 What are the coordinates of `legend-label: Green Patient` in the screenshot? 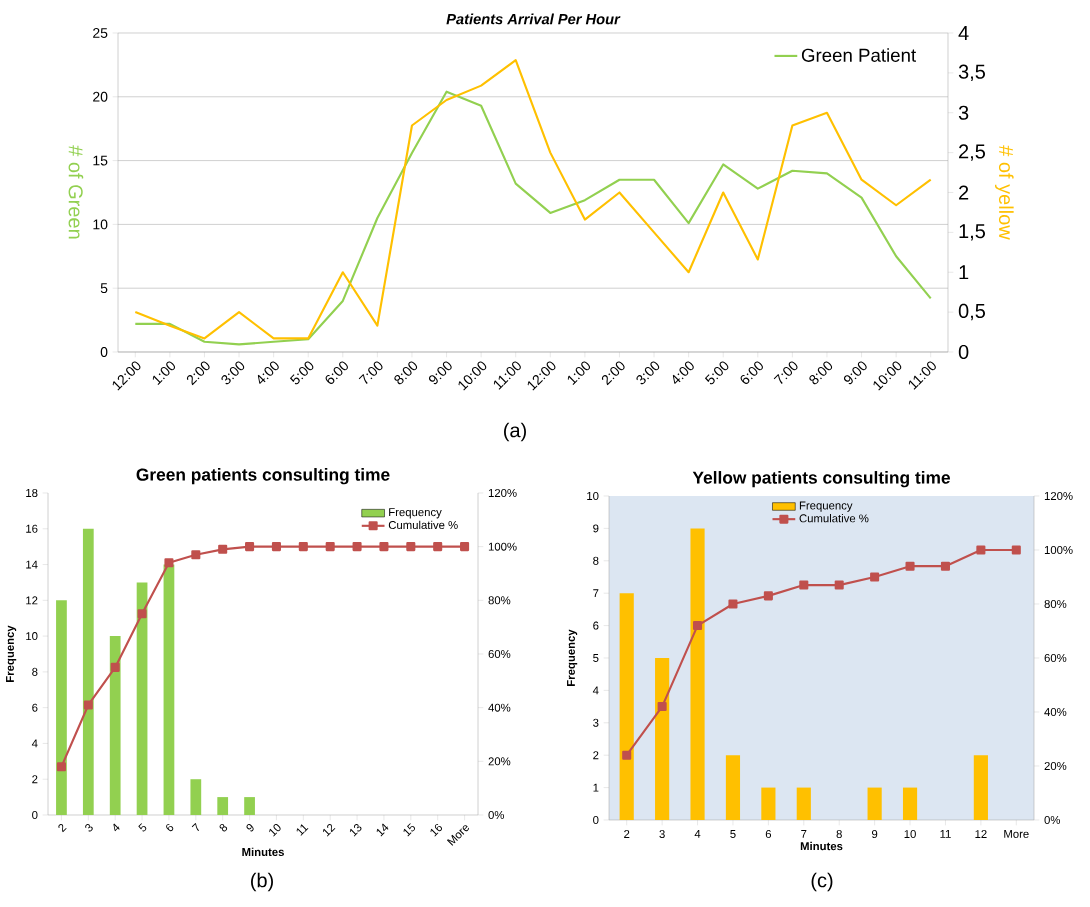 It's located at (859, 55).